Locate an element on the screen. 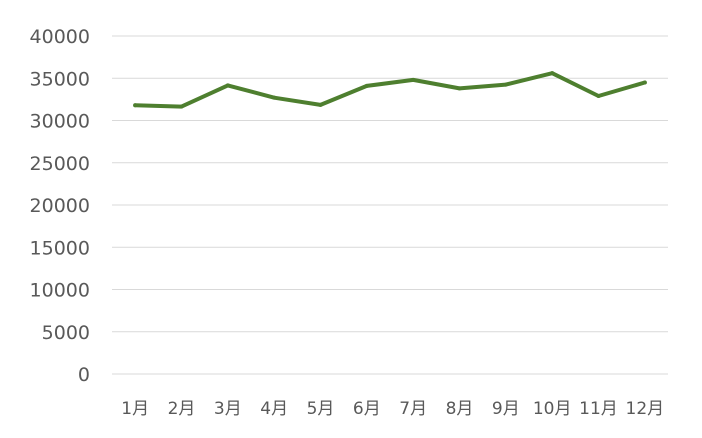 The image size is (702, 438). y-tick-label: 0 is located at coordinates (84, 375).